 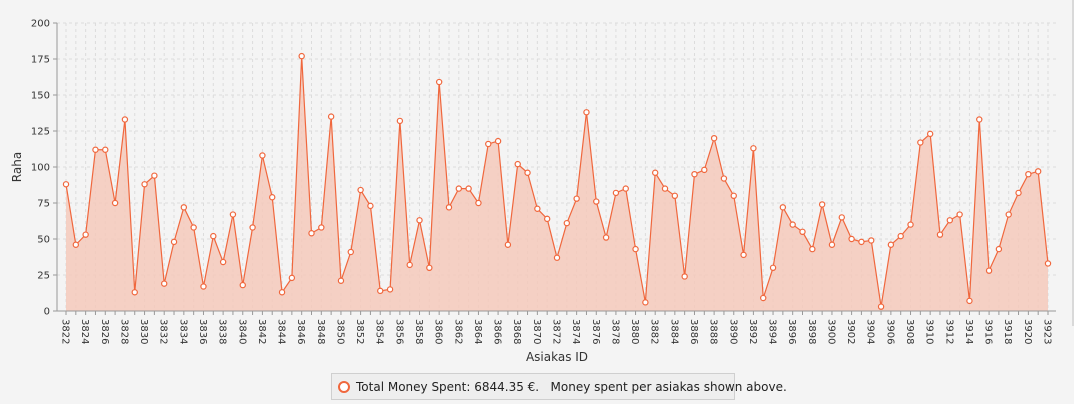 I want to click on x-tick-label: 3878, so click(x=614, y=331).